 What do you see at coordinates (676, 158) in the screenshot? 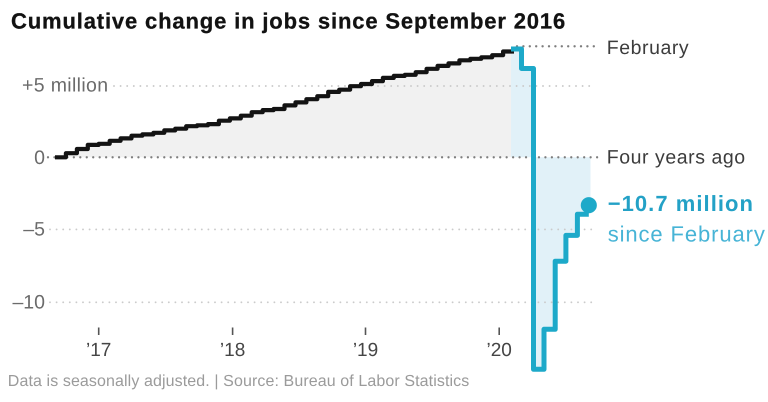
I see `svg-text: Four years ago` at bounding box center [676, 158].